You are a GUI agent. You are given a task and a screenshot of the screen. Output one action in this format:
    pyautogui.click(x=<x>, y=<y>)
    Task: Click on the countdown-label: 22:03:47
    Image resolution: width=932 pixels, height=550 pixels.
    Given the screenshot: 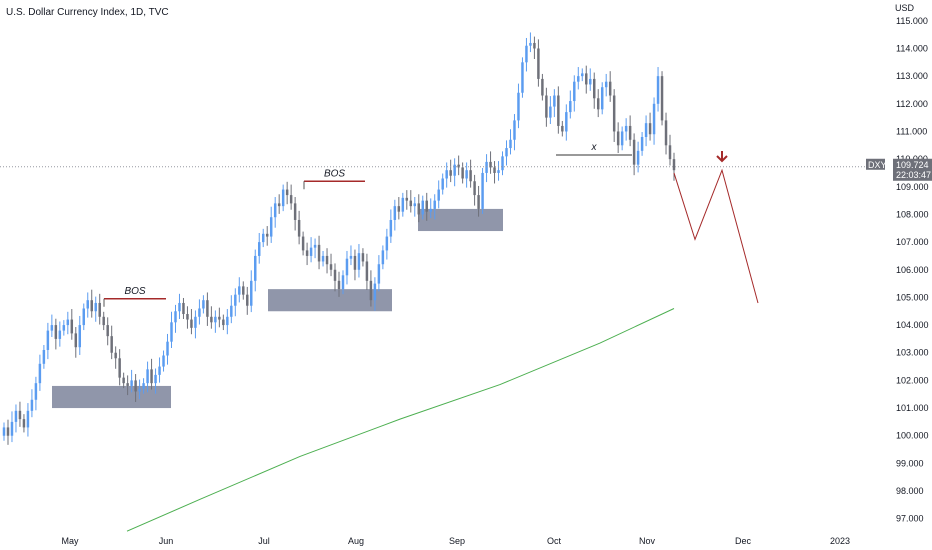 What is the action you would take?
    pyautogui.click(x=913, y=175)
    